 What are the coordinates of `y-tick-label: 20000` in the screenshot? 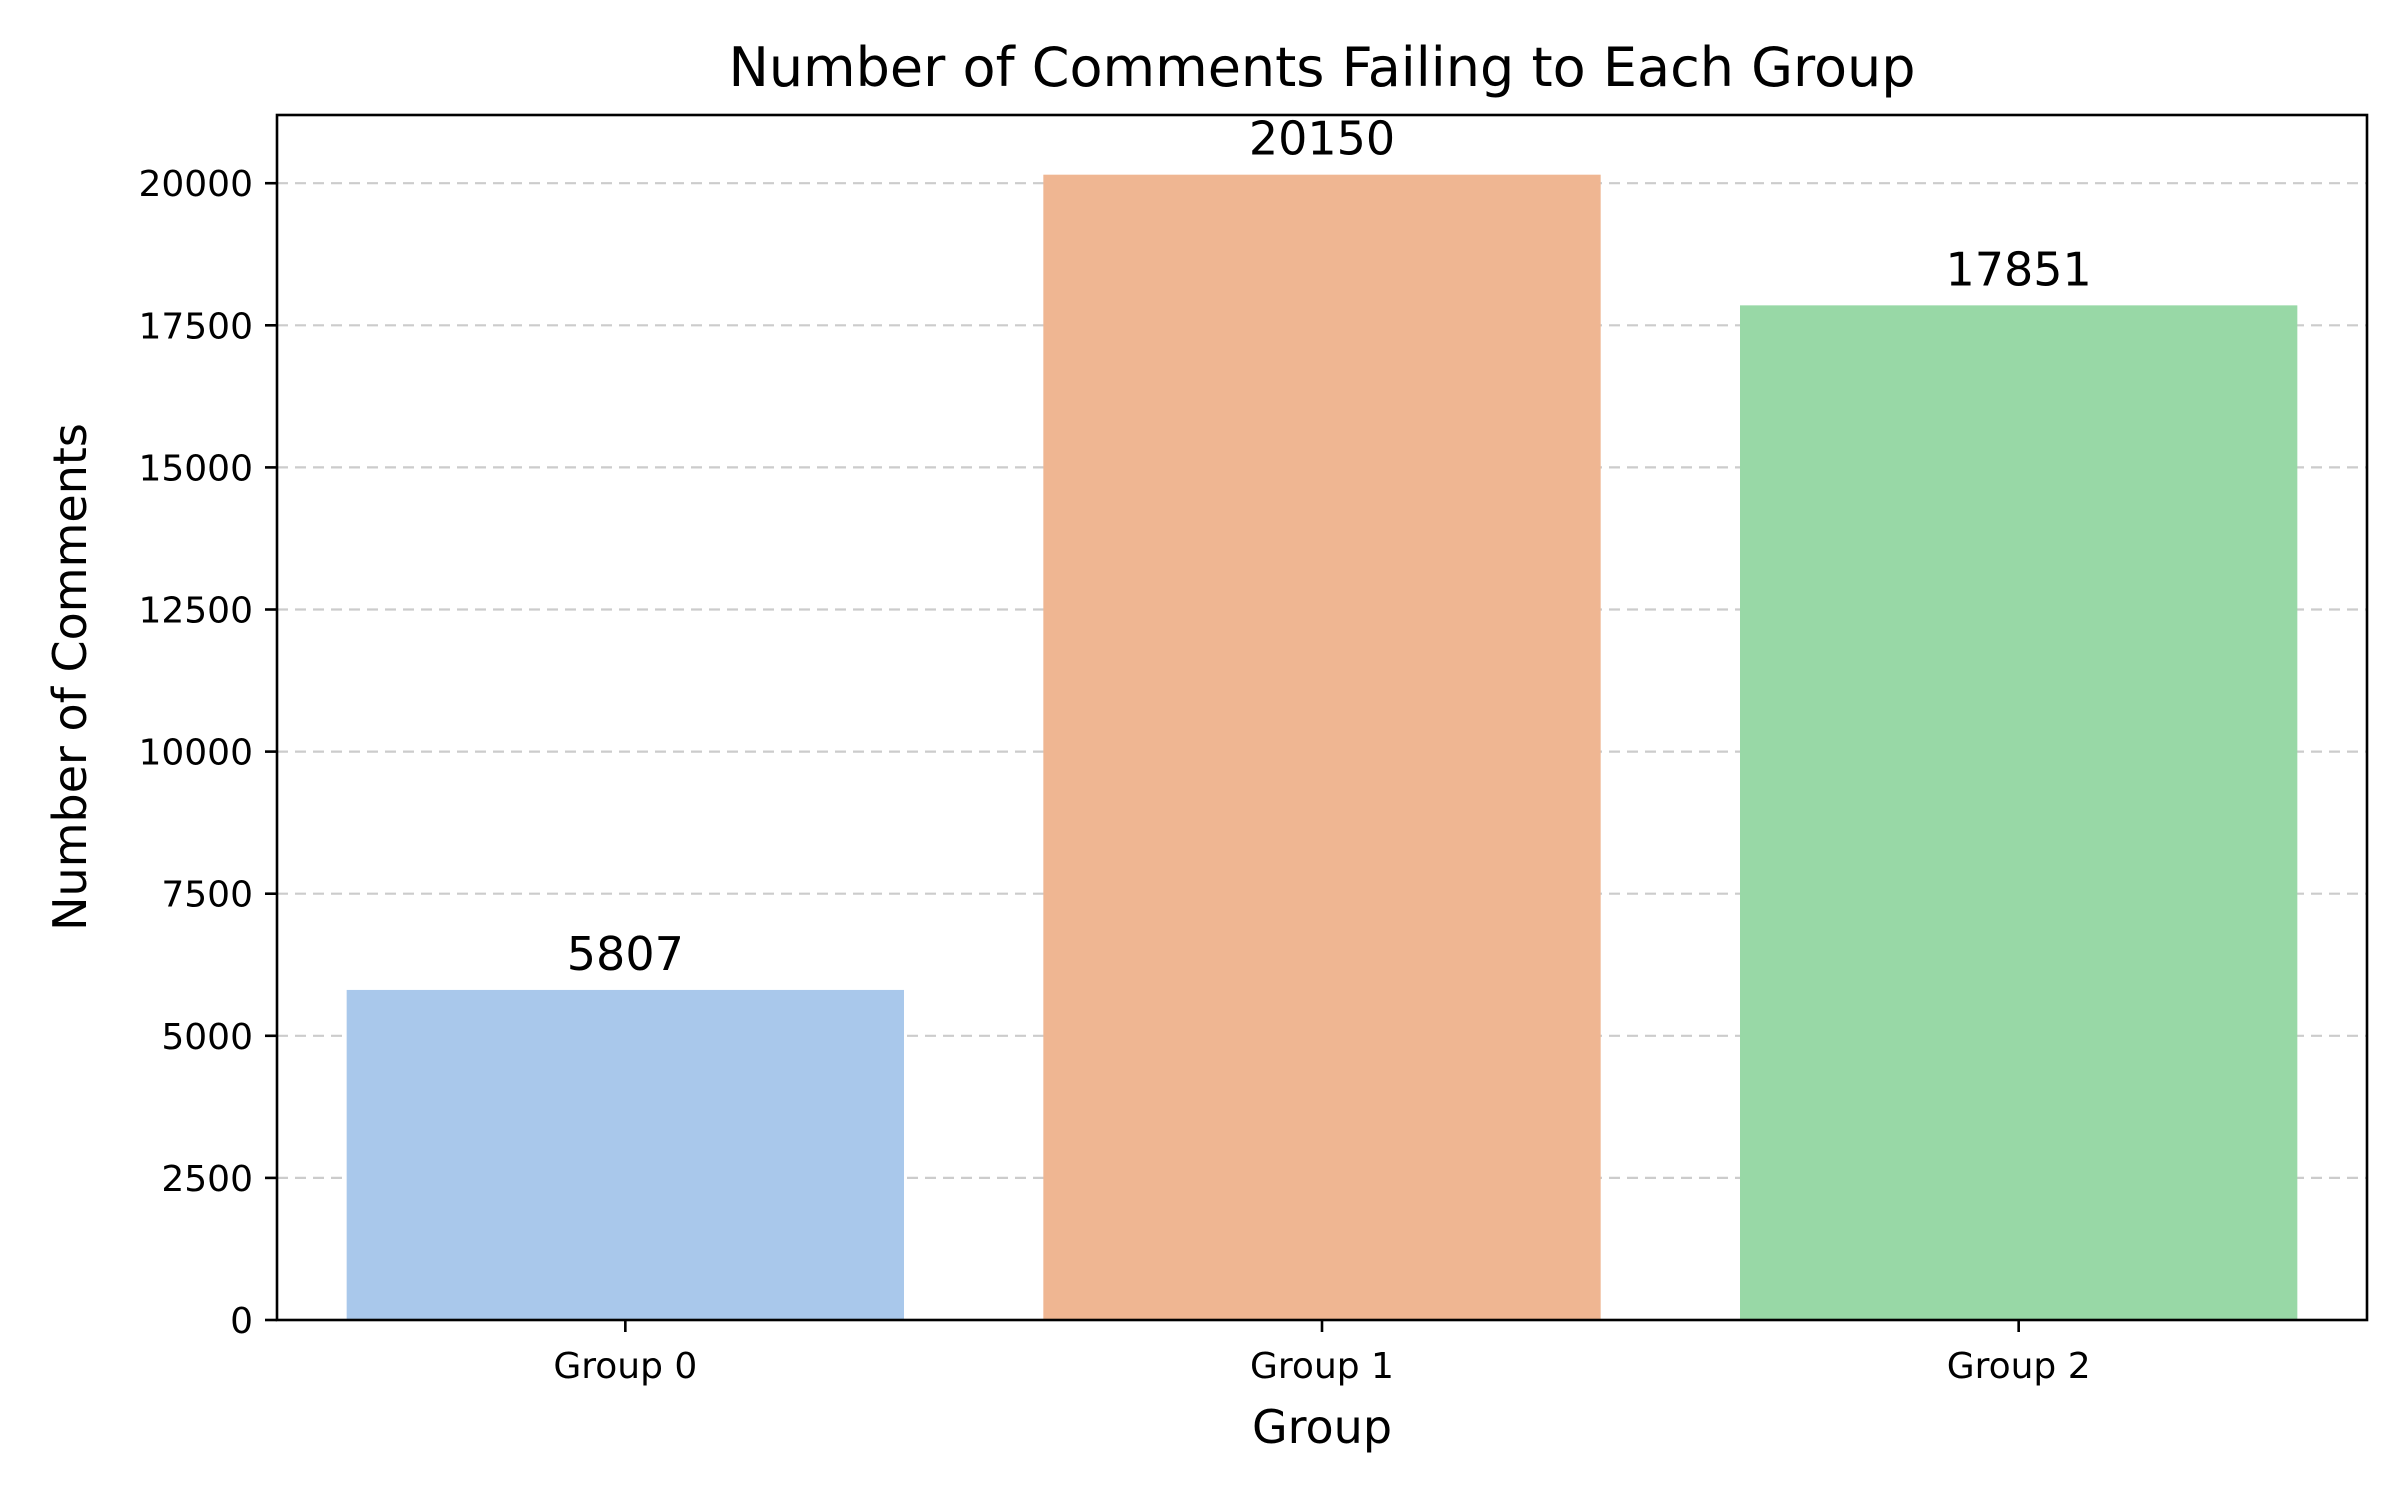 It's located at (195, 184).